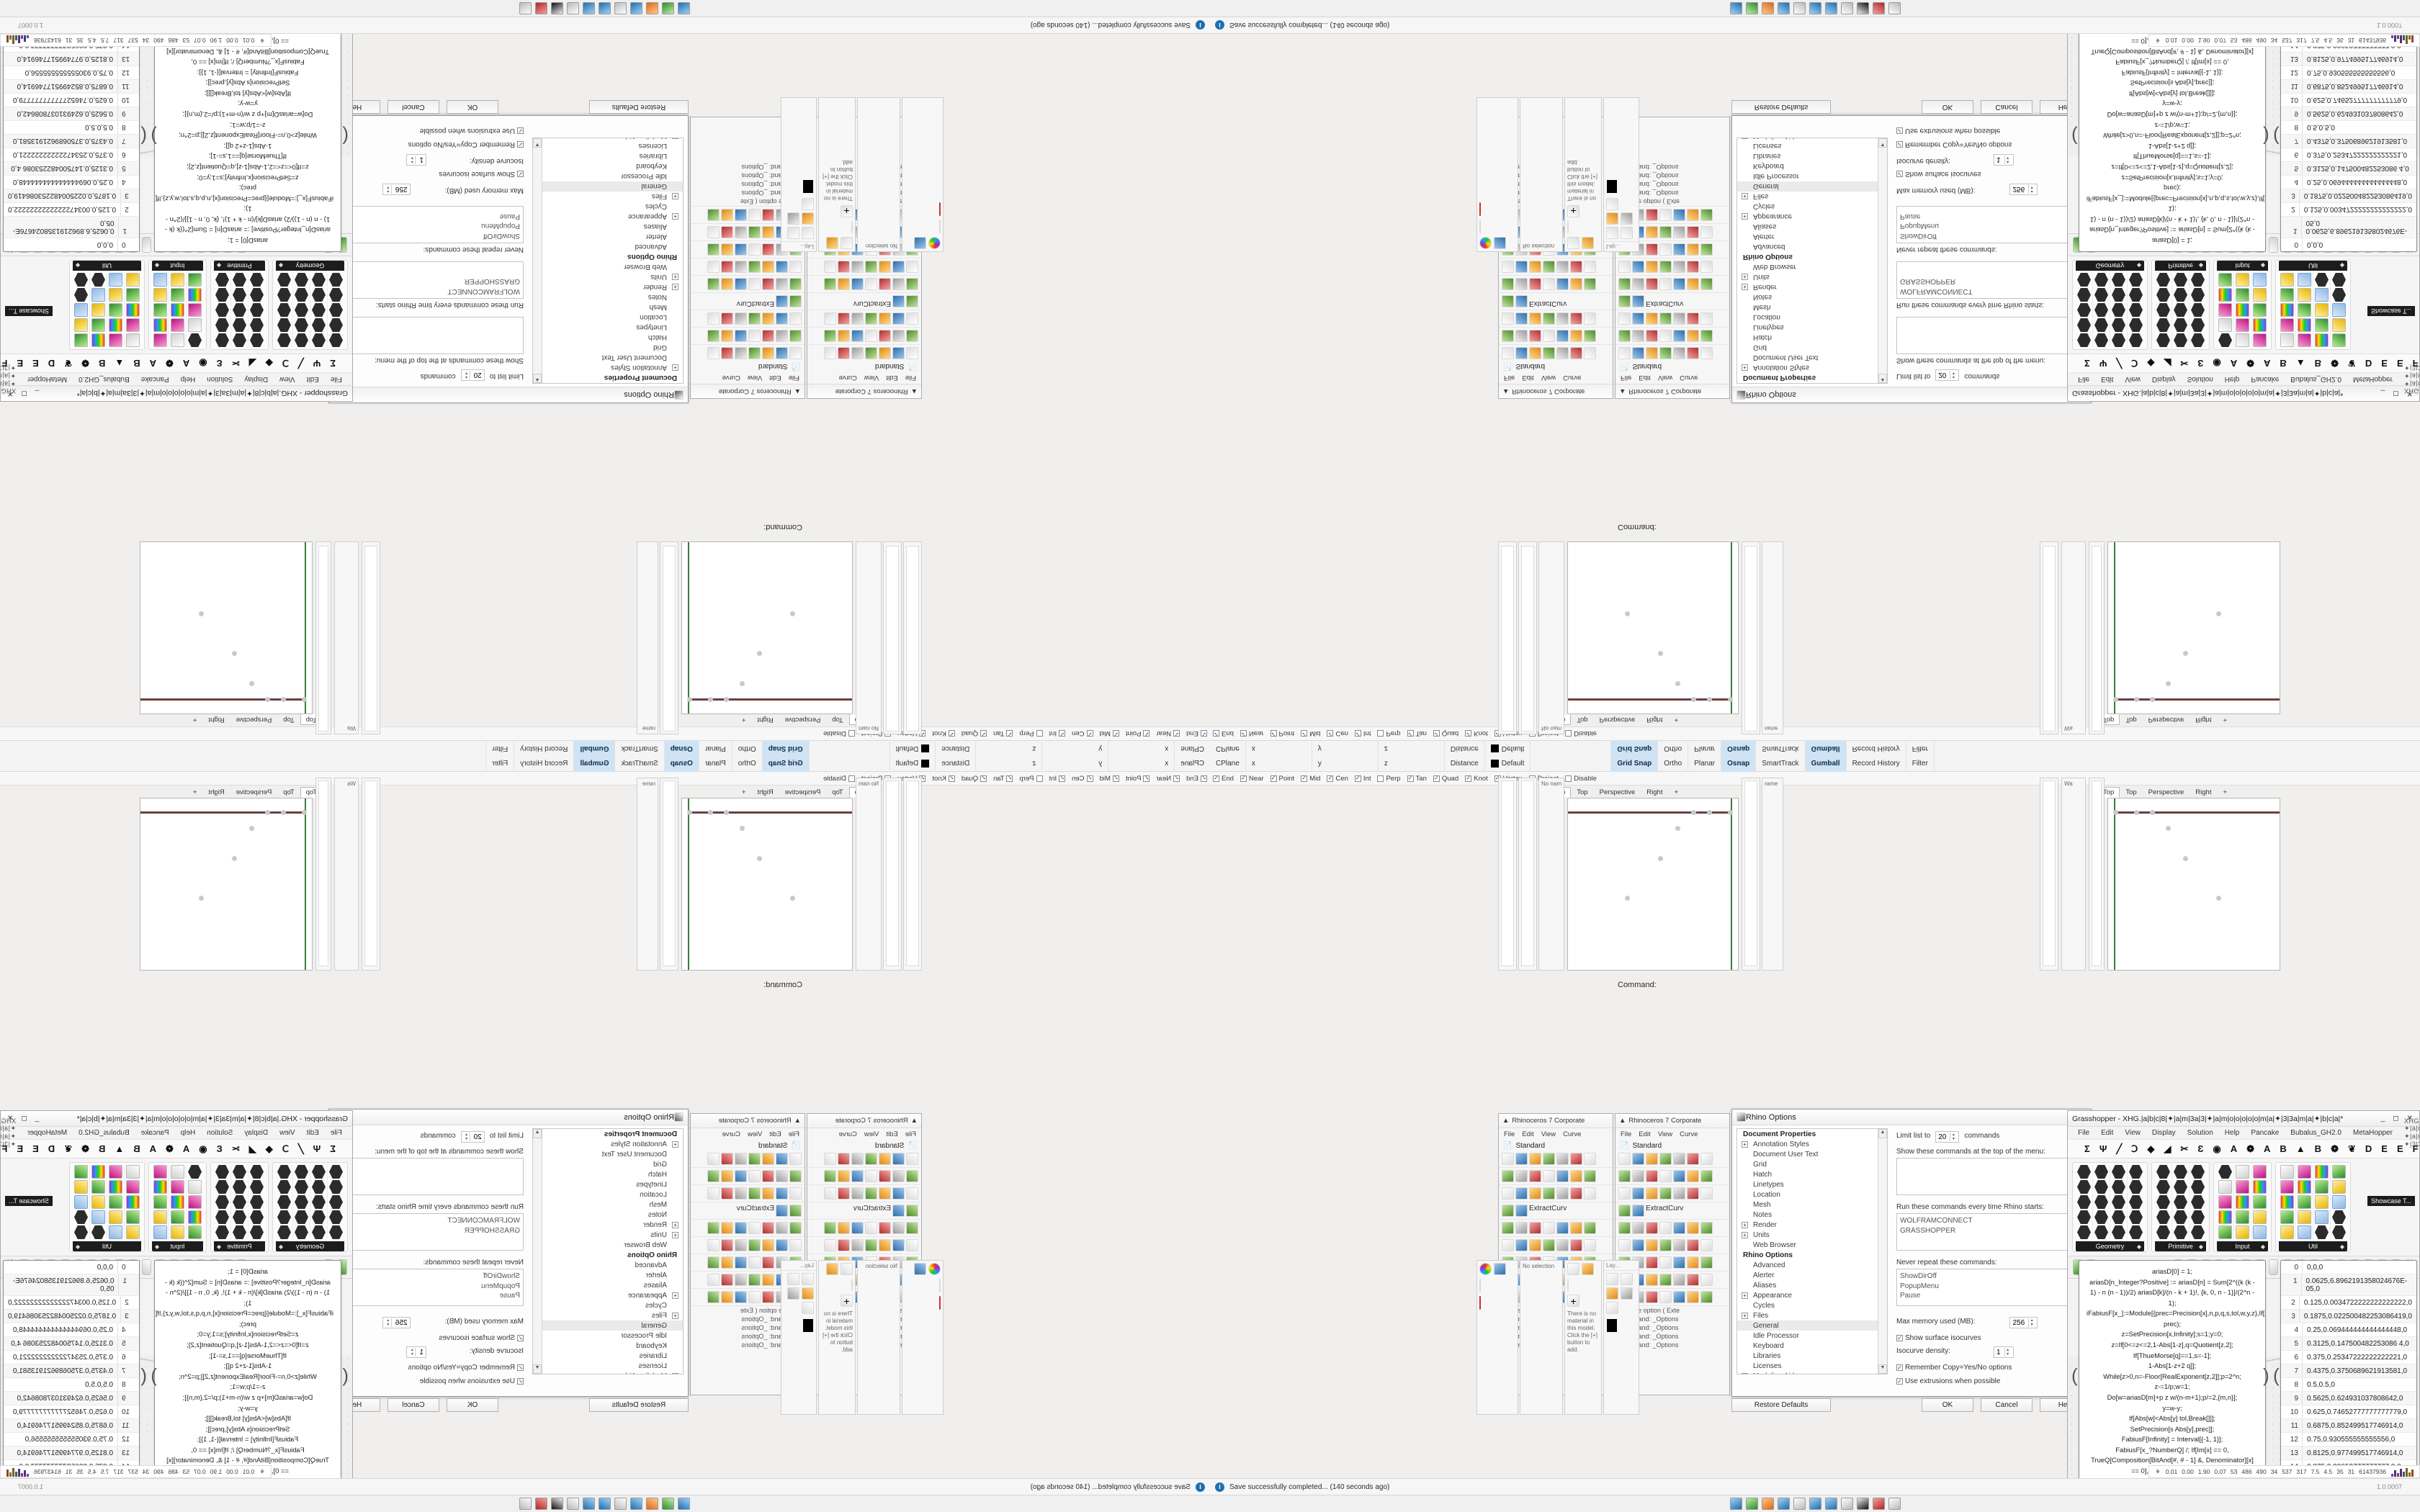  I want to click on viewport-tab-top: Top, so click(1582, 720).